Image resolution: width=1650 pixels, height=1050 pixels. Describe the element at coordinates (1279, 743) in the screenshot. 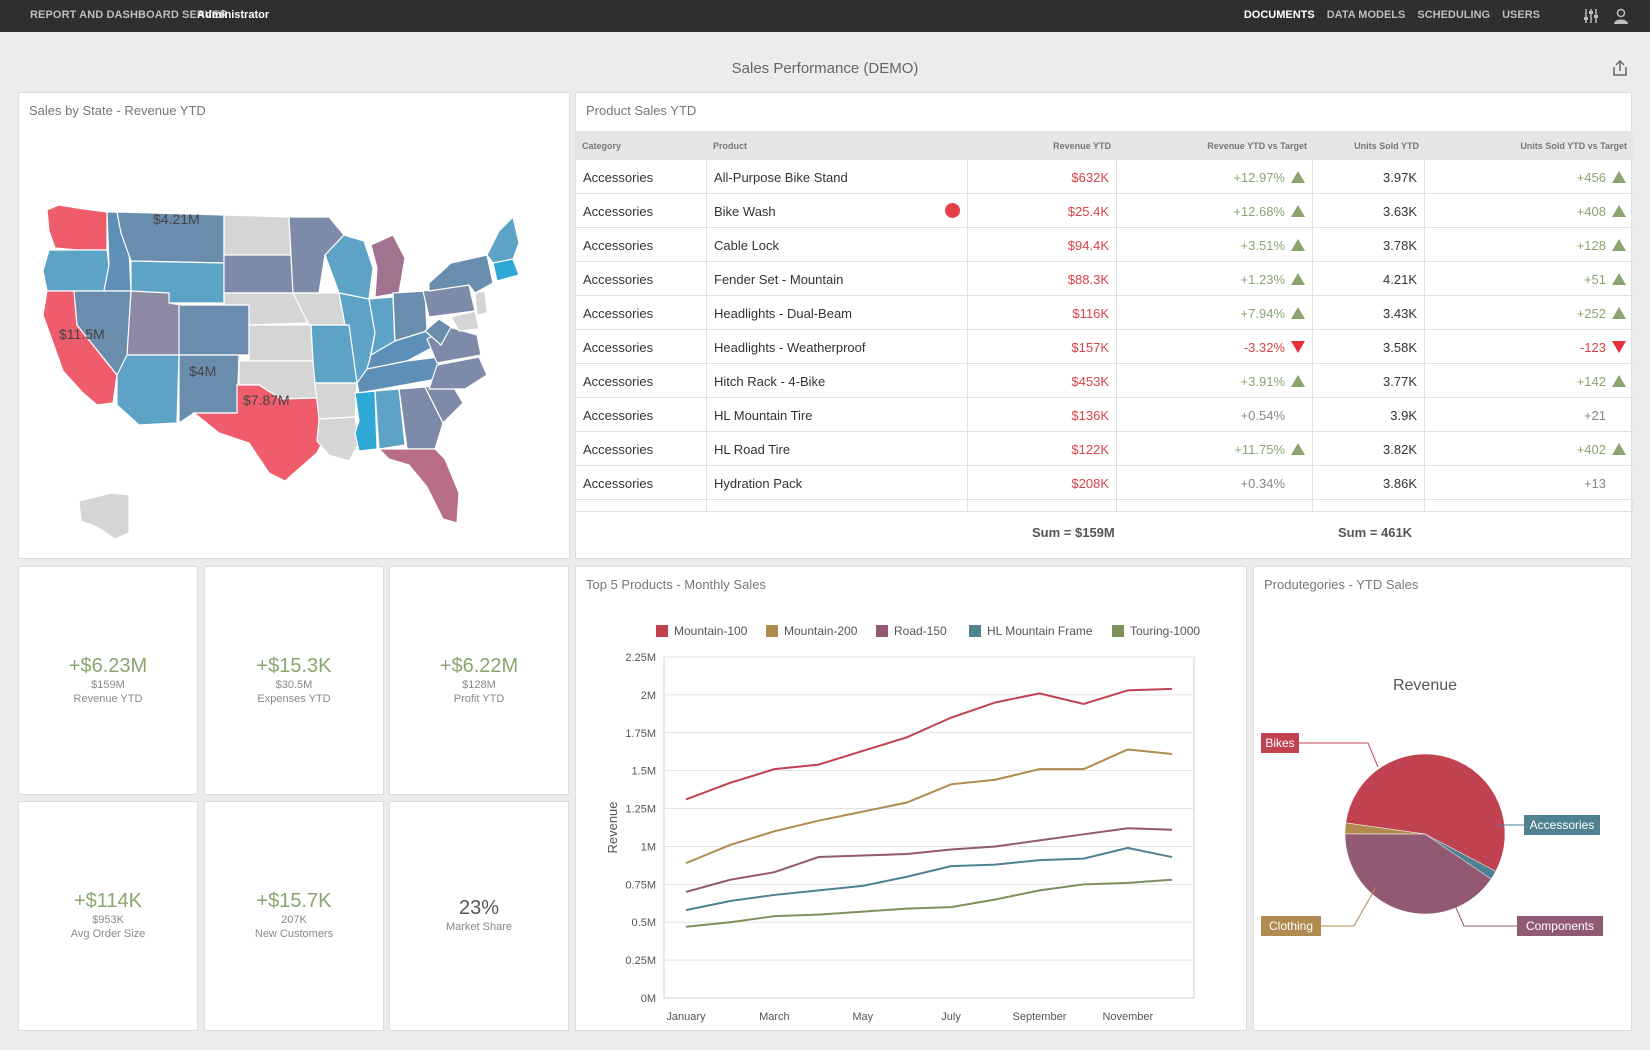

I see `pie-label: Bikes` at that location.